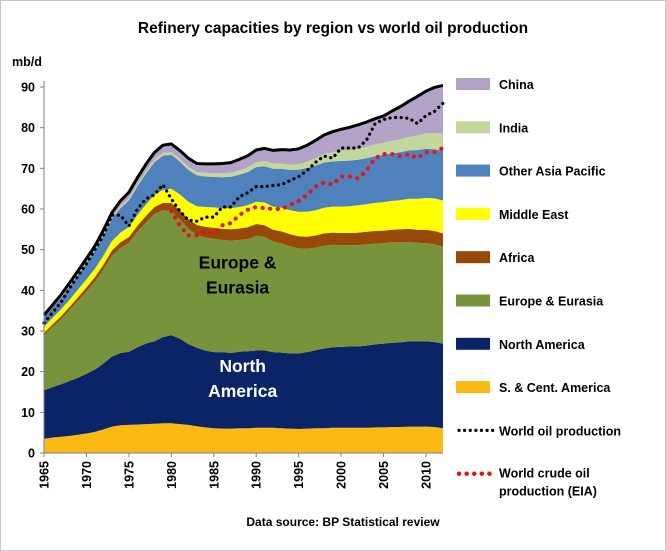 The image size is (666, 551). What do you see at coordinates (473, 84) in the screenshot?
I see `legend-swatch-china` at bounding box center [473, 84].